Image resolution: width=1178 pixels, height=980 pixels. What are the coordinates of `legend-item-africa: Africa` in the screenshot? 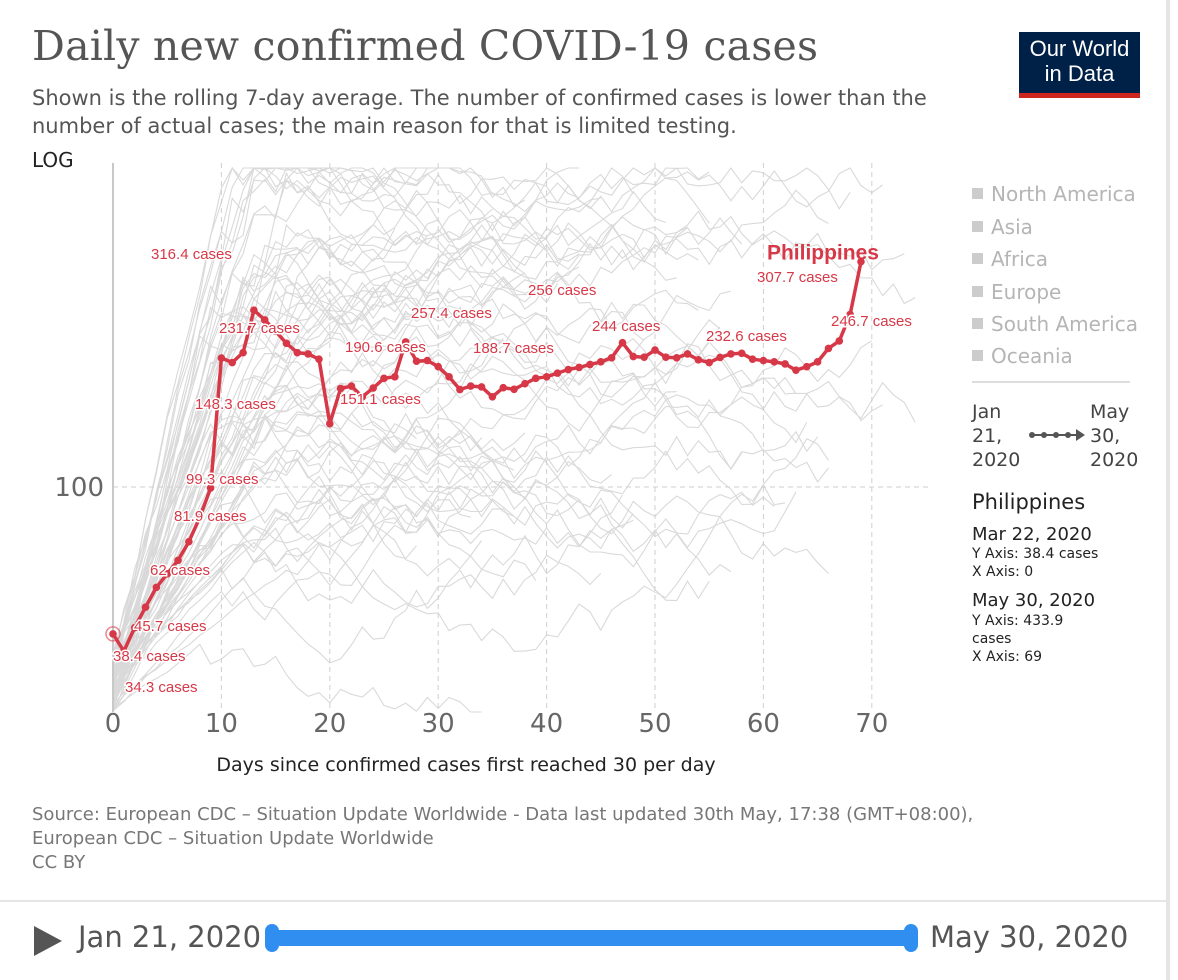 It's located at (1010, 259).